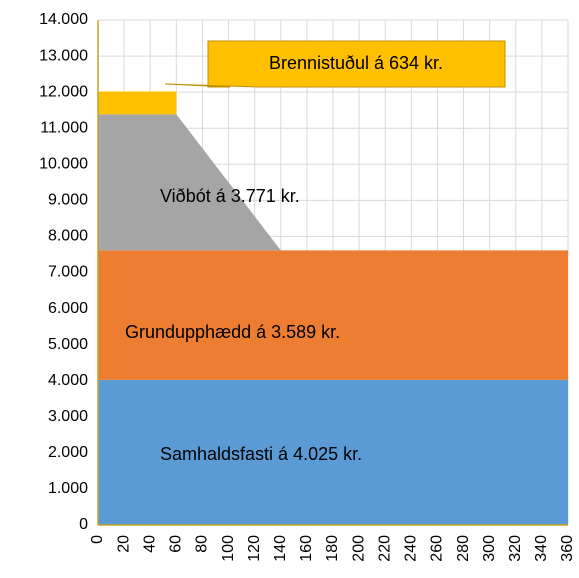 The height and width of the screenshot is (578, 579). What do you see at coordinates (68, 380) in the screenshot?
I see `y-tick-label: 4.000` at bounding box center [68, 380].